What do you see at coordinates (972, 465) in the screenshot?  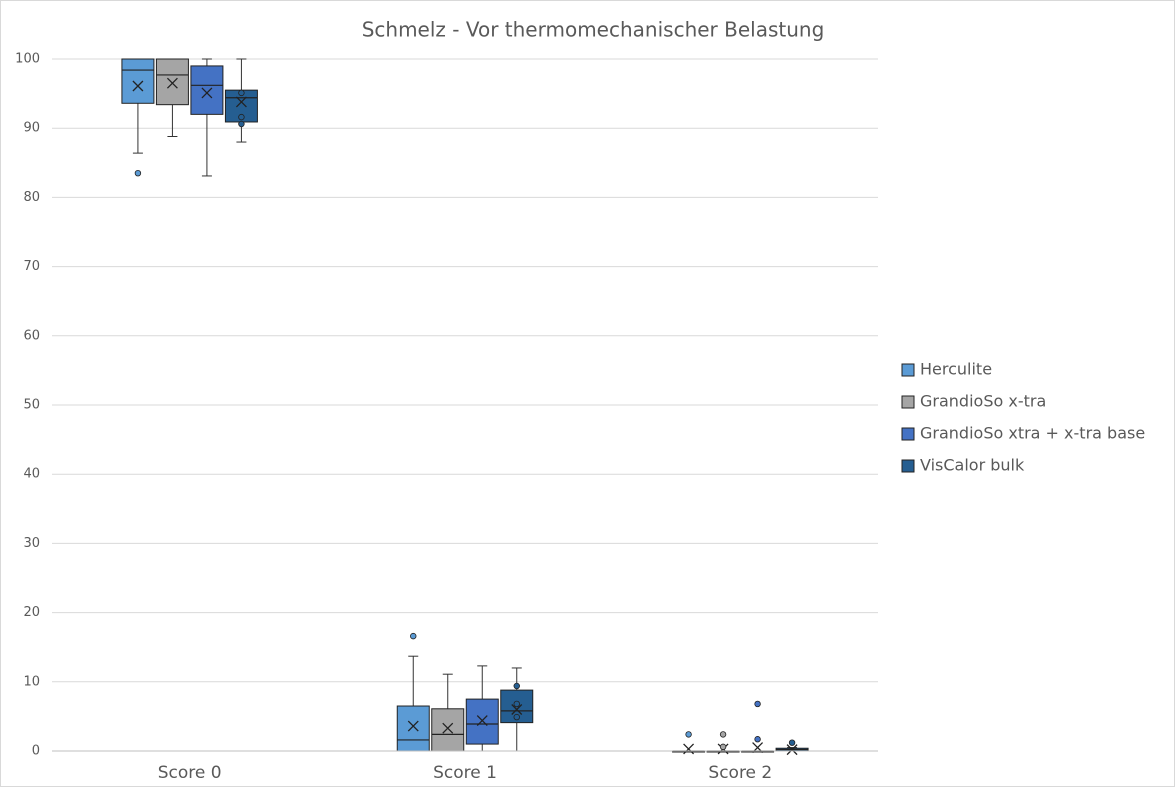 I see `legend-label: VisCalor bulk` at bounding box center [972, 465].